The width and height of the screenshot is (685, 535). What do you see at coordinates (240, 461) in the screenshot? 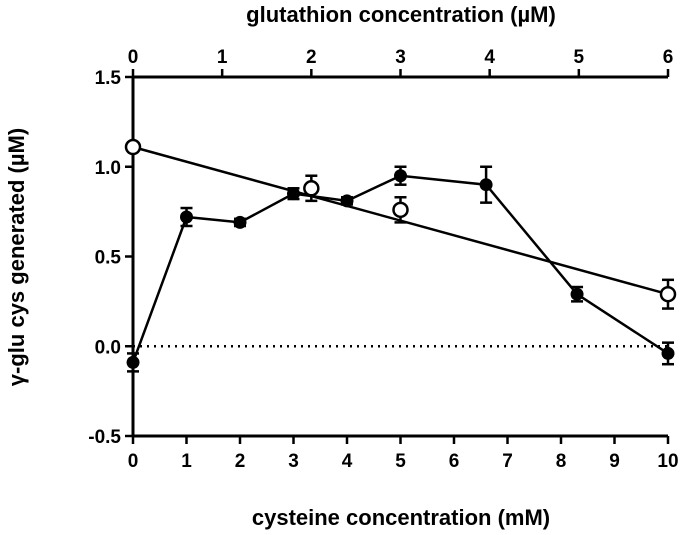
I see `x-tick-label: 2` at bounding box center [240, 461].